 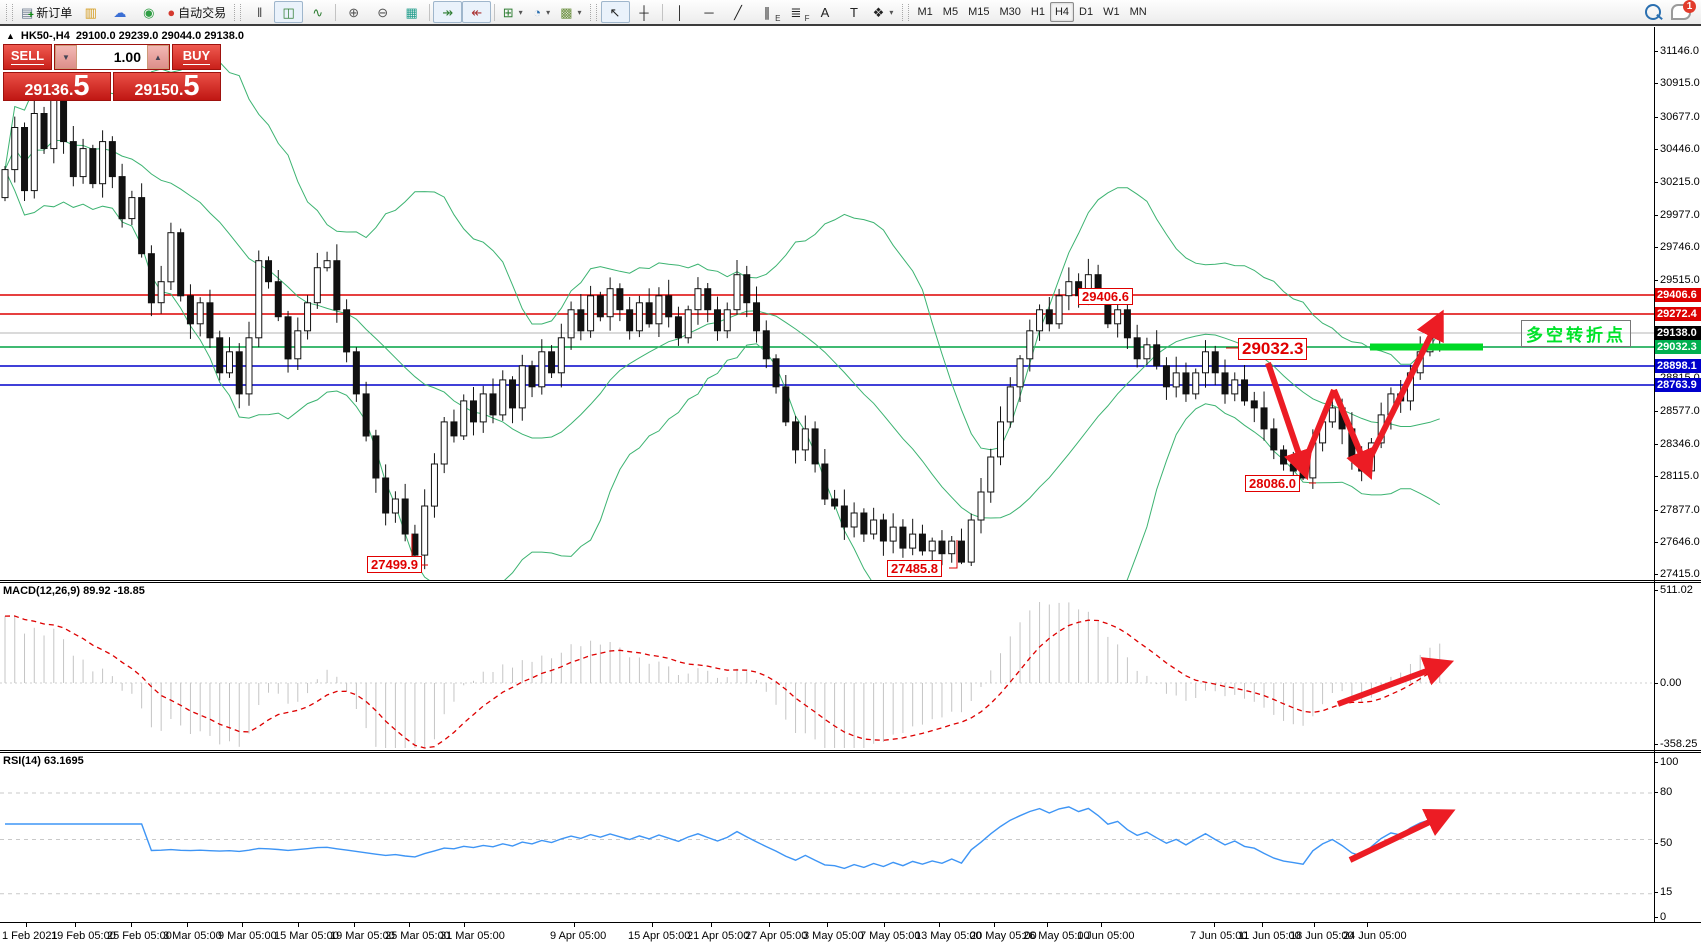 What do you see at coordinates (925, 12) in the screenshot?
I see `timeframe-m1: M1` at bounding box center [925, 12].